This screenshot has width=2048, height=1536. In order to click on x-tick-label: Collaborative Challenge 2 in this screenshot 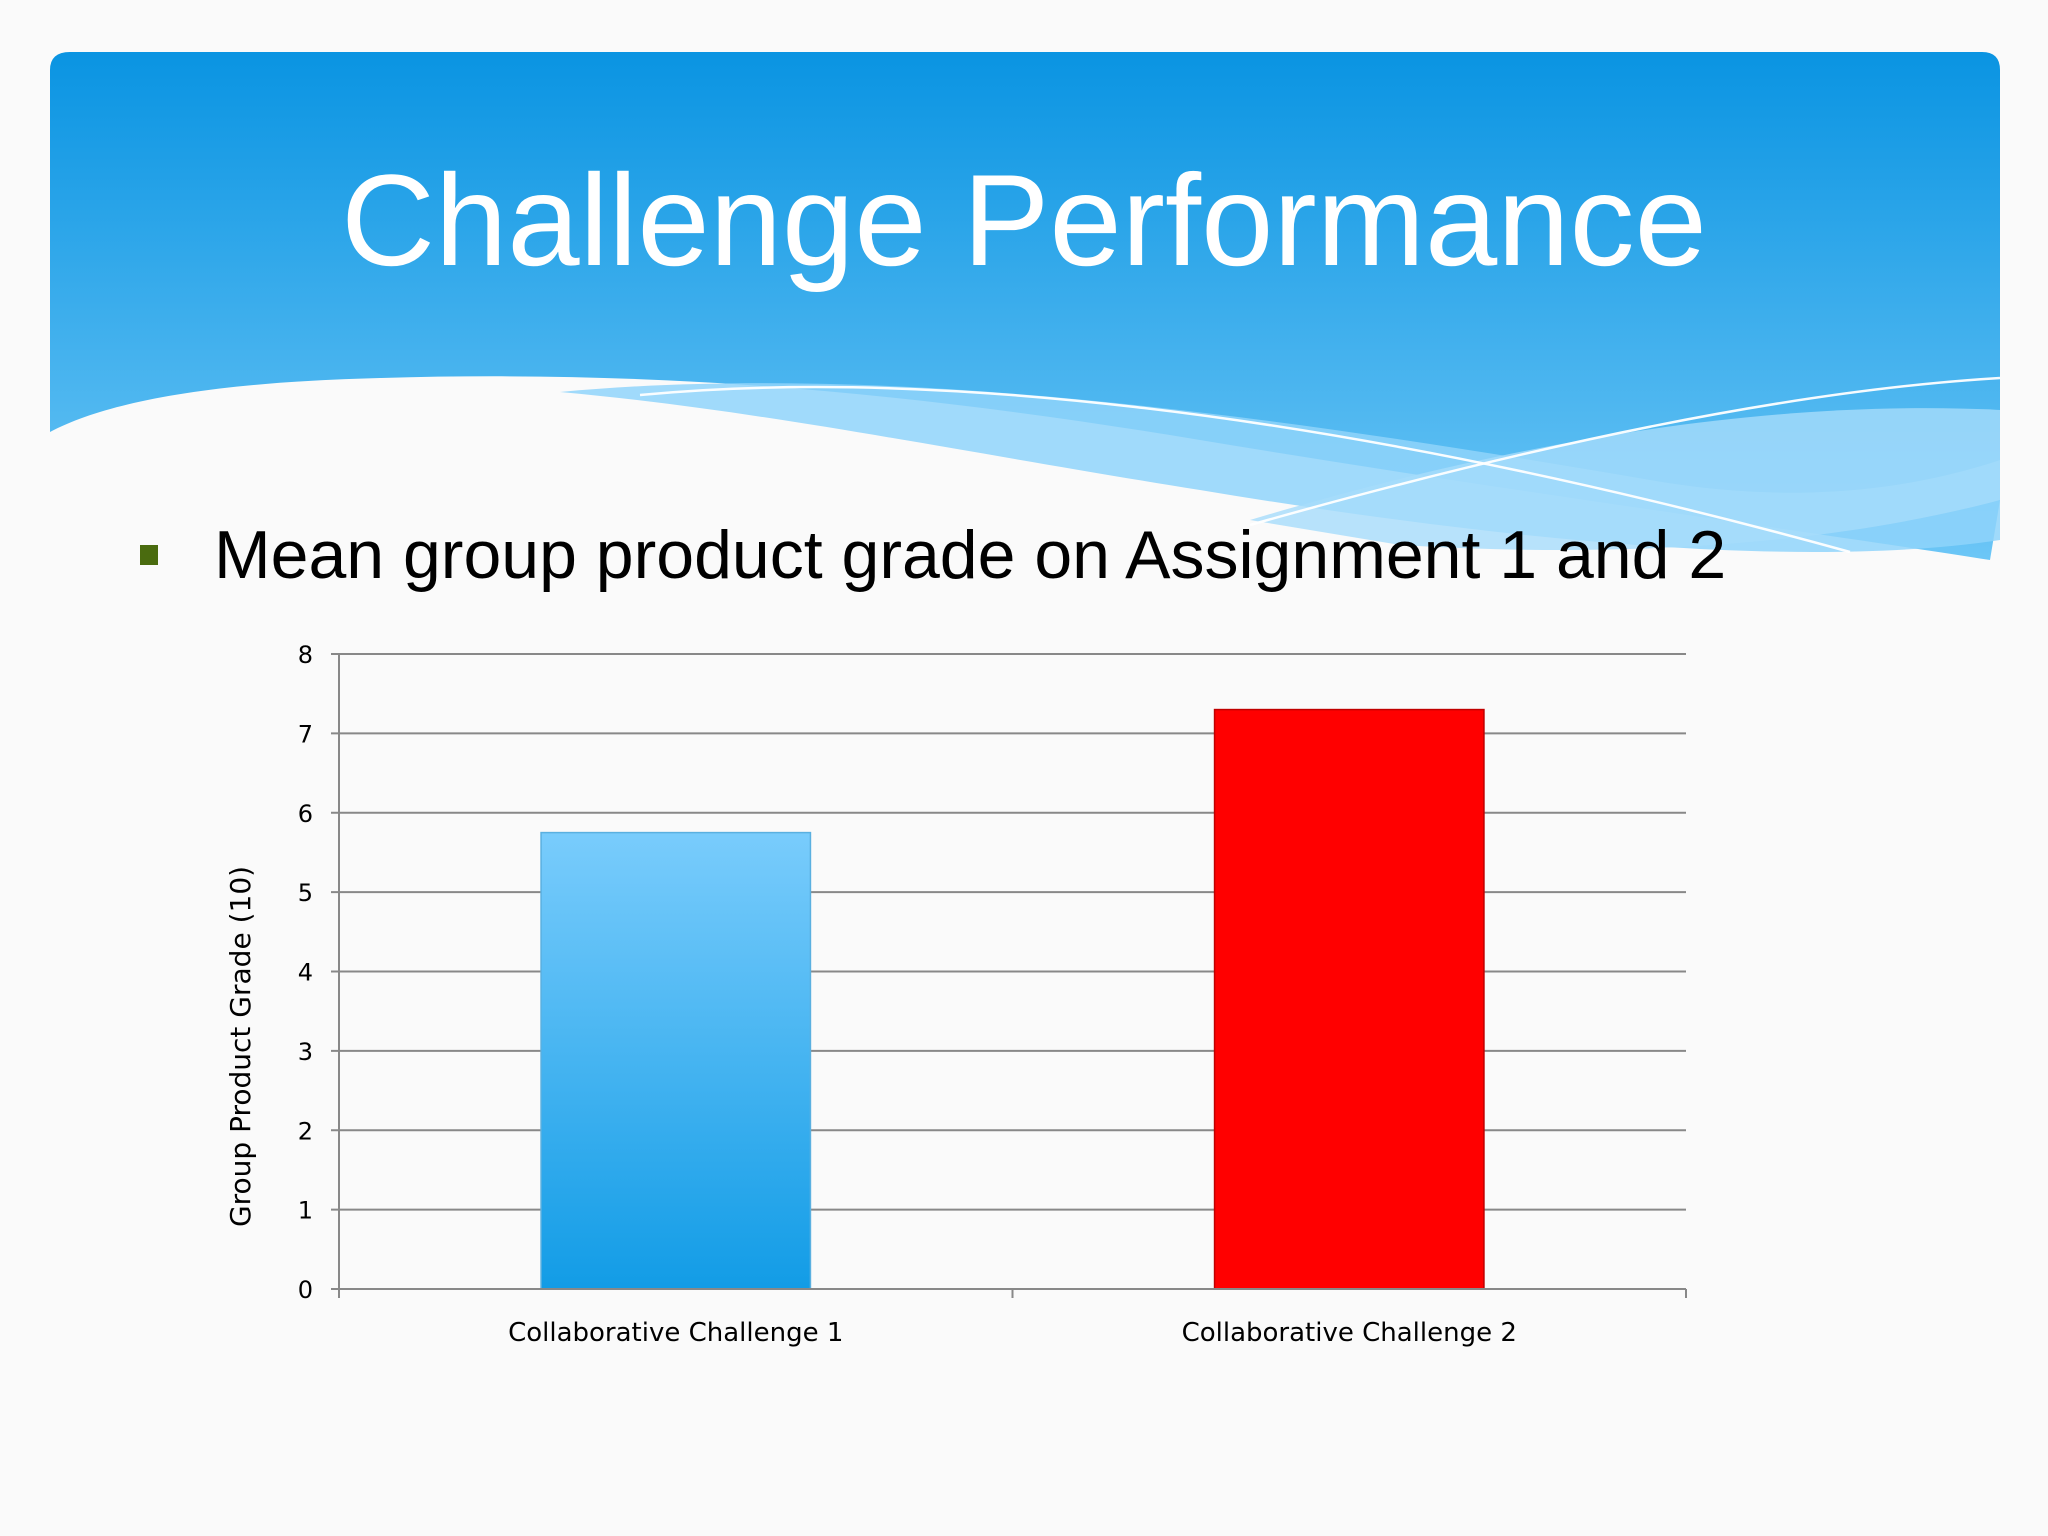, I will do `click(1349, 1333)`.